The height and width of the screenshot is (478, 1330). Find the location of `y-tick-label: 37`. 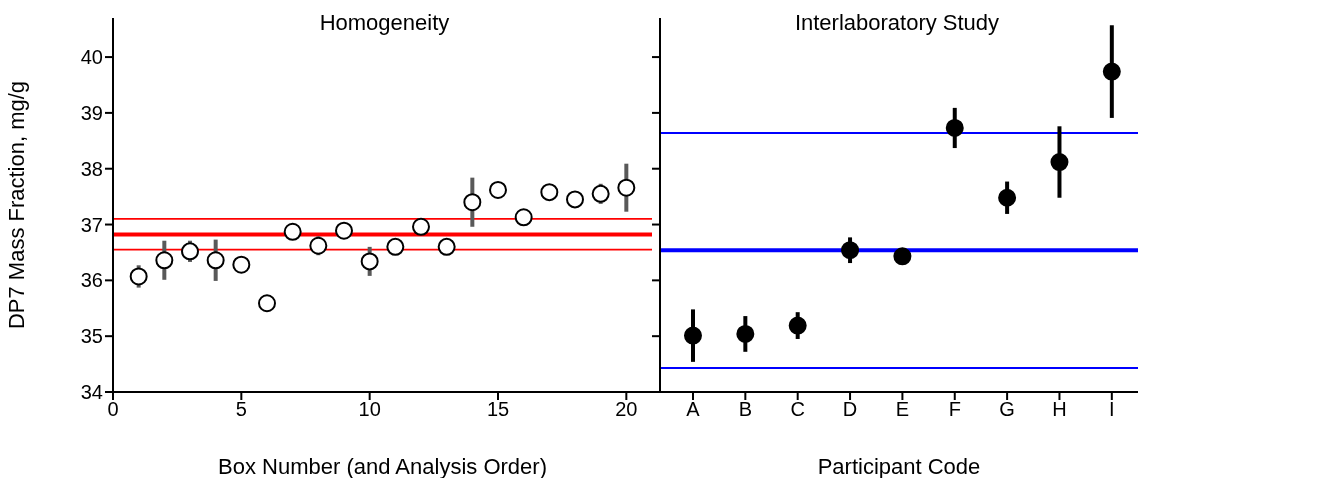

y-tick-label: 37 is located at coordinates (91, 224).